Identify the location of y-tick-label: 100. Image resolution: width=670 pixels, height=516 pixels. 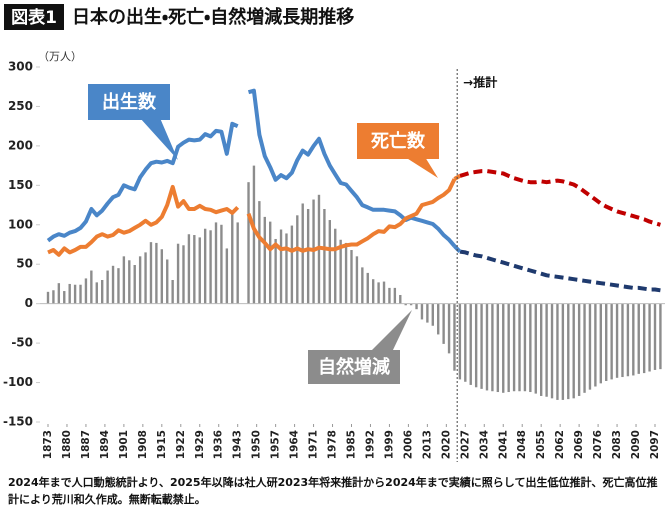
(20, 224).